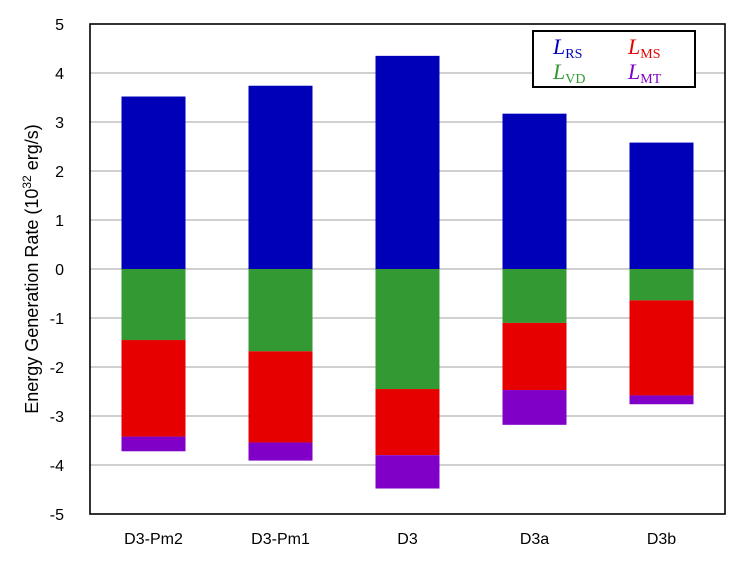 This screenshot has width=747, height=565. I want to click on y-axis-label-text: Energy Generation Rate (10, so click(32, 301).